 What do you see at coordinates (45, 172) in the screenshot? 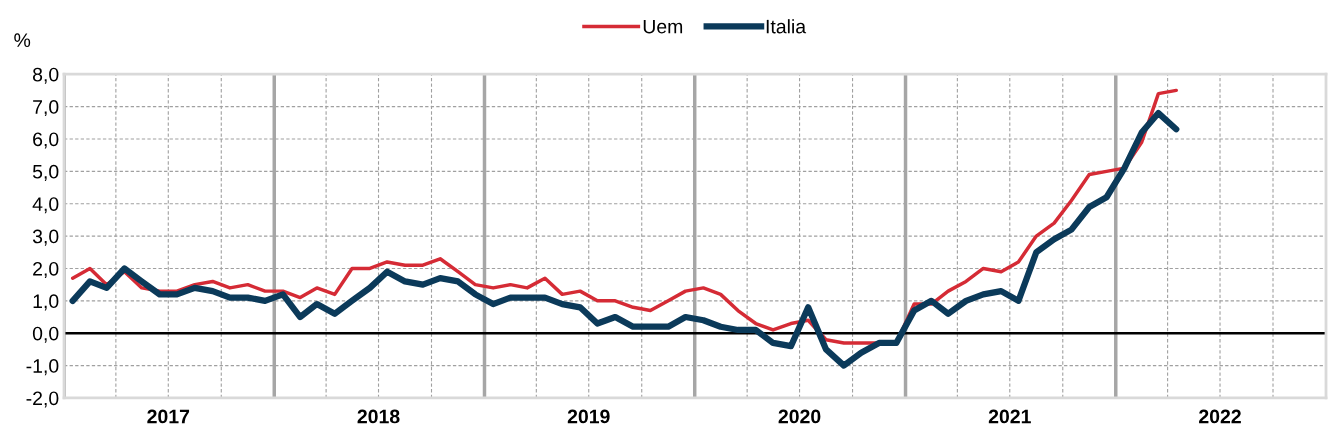
I see `y-tick-label: 5,0` at bounding box center [45, 172].